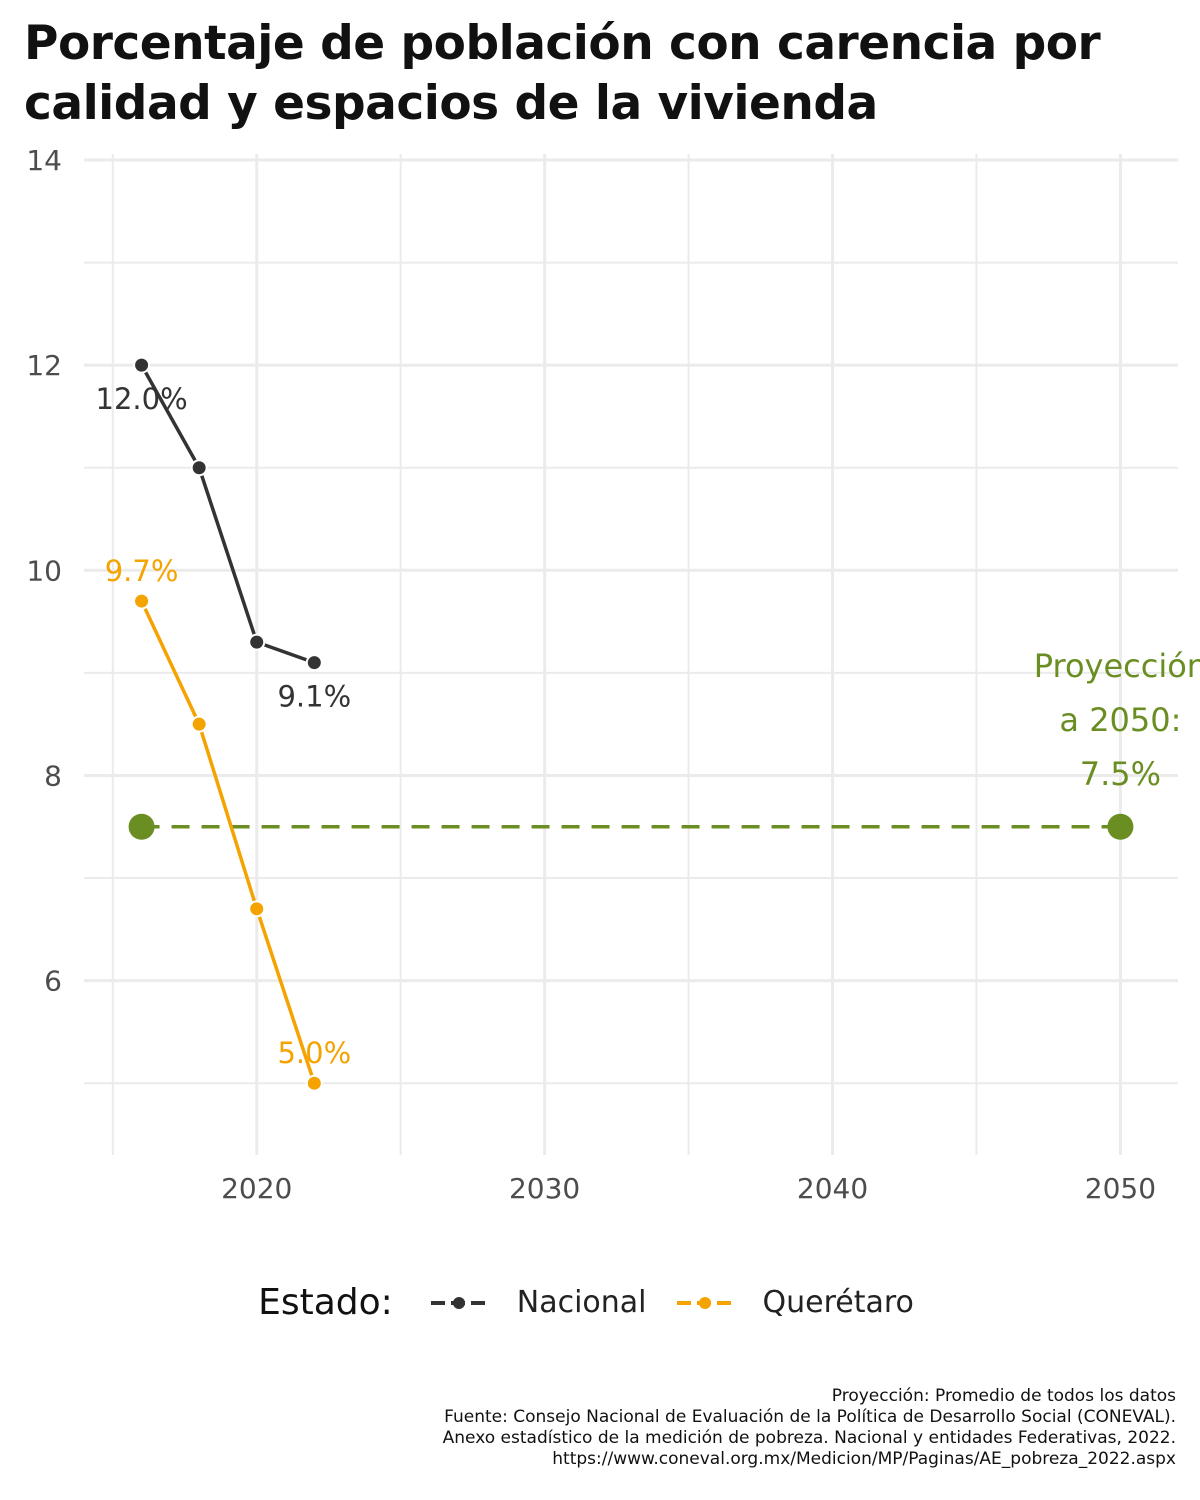  Describe the element at coordinates (44, 160) in the screenshot. I see `y-tick-label: 14` at that location.